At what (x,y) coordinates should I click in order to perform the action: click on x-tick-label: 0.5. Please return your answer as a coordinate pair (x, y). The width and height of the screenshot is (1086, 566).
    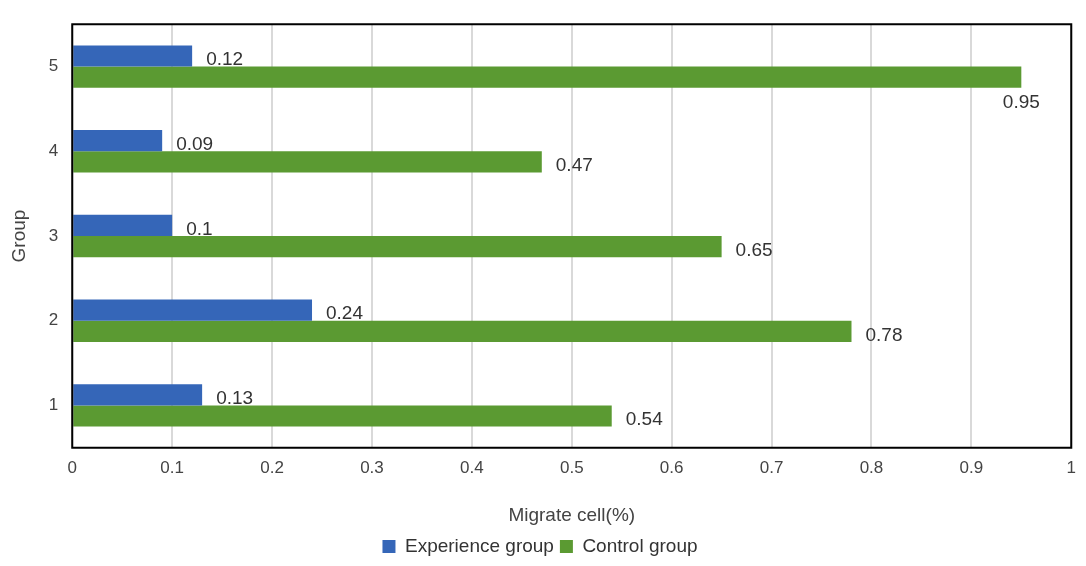
    Looking at the image, I should click on (571, 467).